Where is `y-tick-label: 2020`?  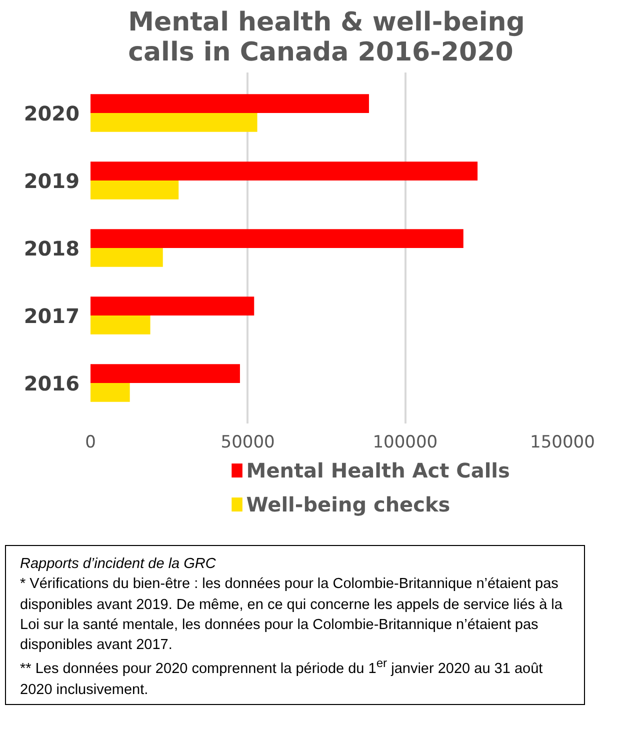 y-tick-label: 2020 is located at coordinates (52, 114).